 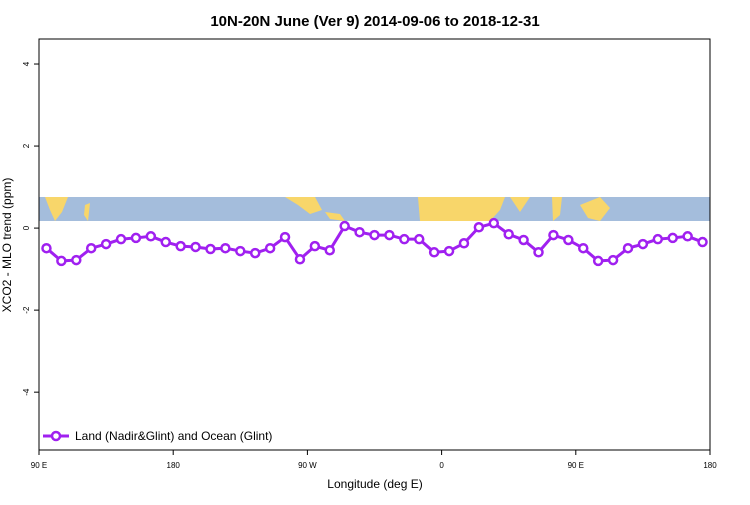 I want to click on legend-label: Land (Nadir&Glint) and Ocean (Glint), so click(x=173, y=436).